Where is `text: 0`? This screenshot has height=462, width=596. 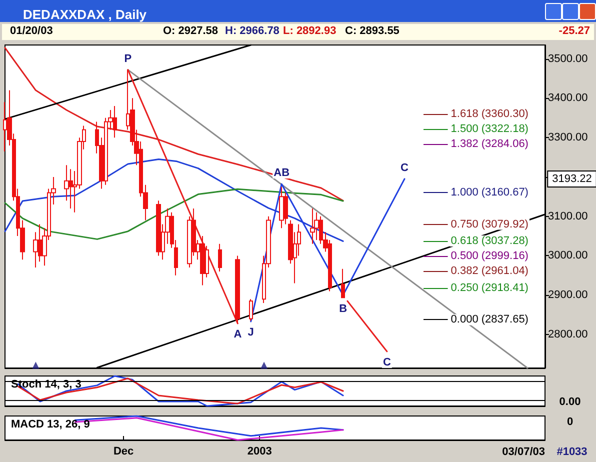
text: 0 is located at coordinates (570, 422).